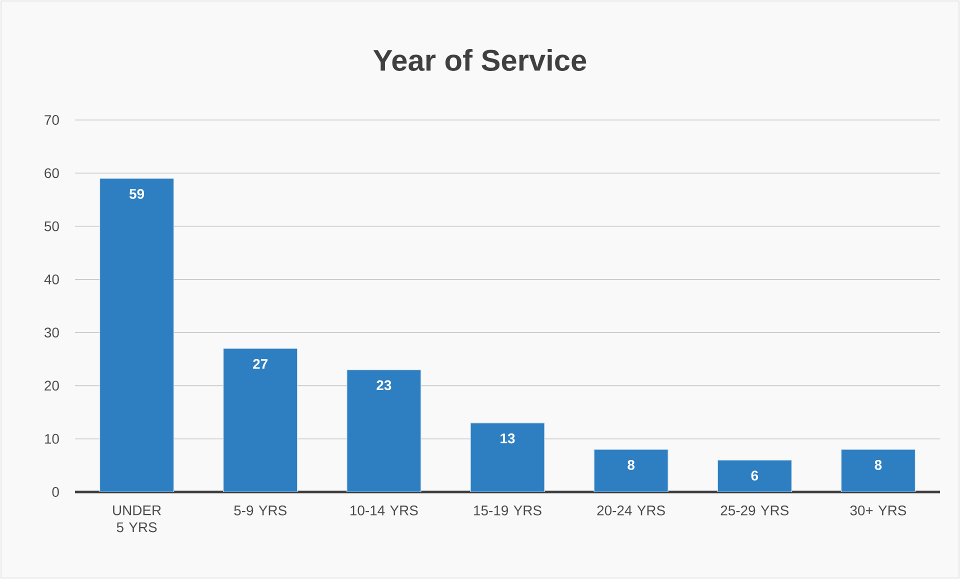 This screenshot has height=579, width=960. What do you see at coordinates (384, 511) in the screenshot?
I see `x-tick-label: 10-14 YRS` at bounding box center [384, 511].